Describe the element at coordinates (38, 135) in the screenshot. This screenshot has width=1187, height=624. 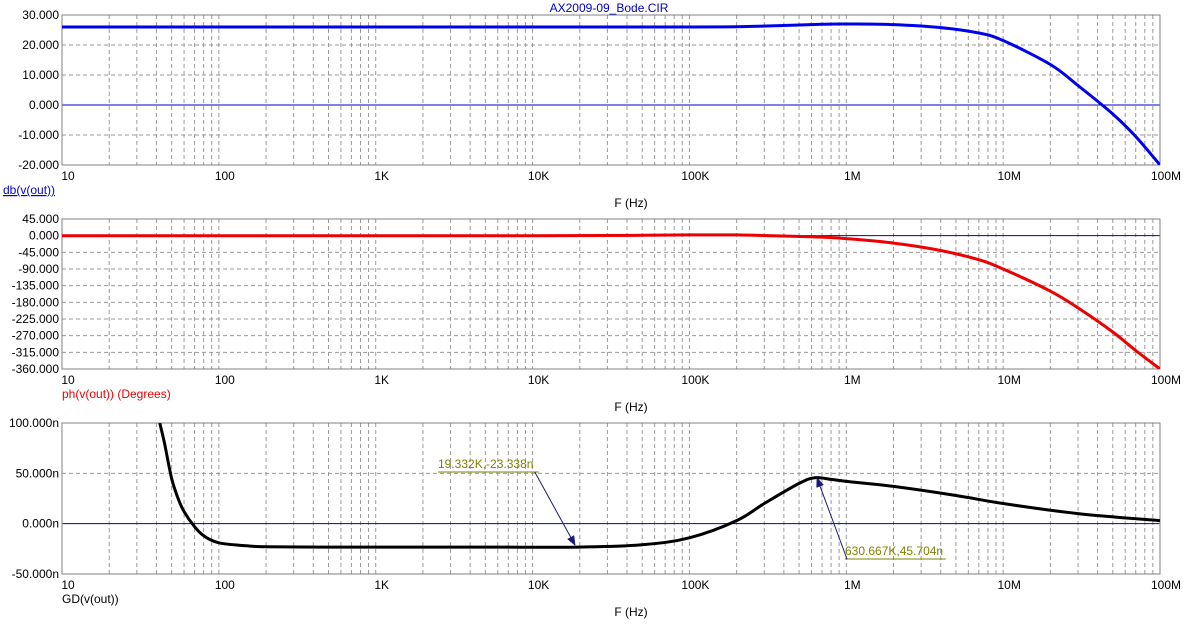
I see `y-tick-label: -10.000` at that location.